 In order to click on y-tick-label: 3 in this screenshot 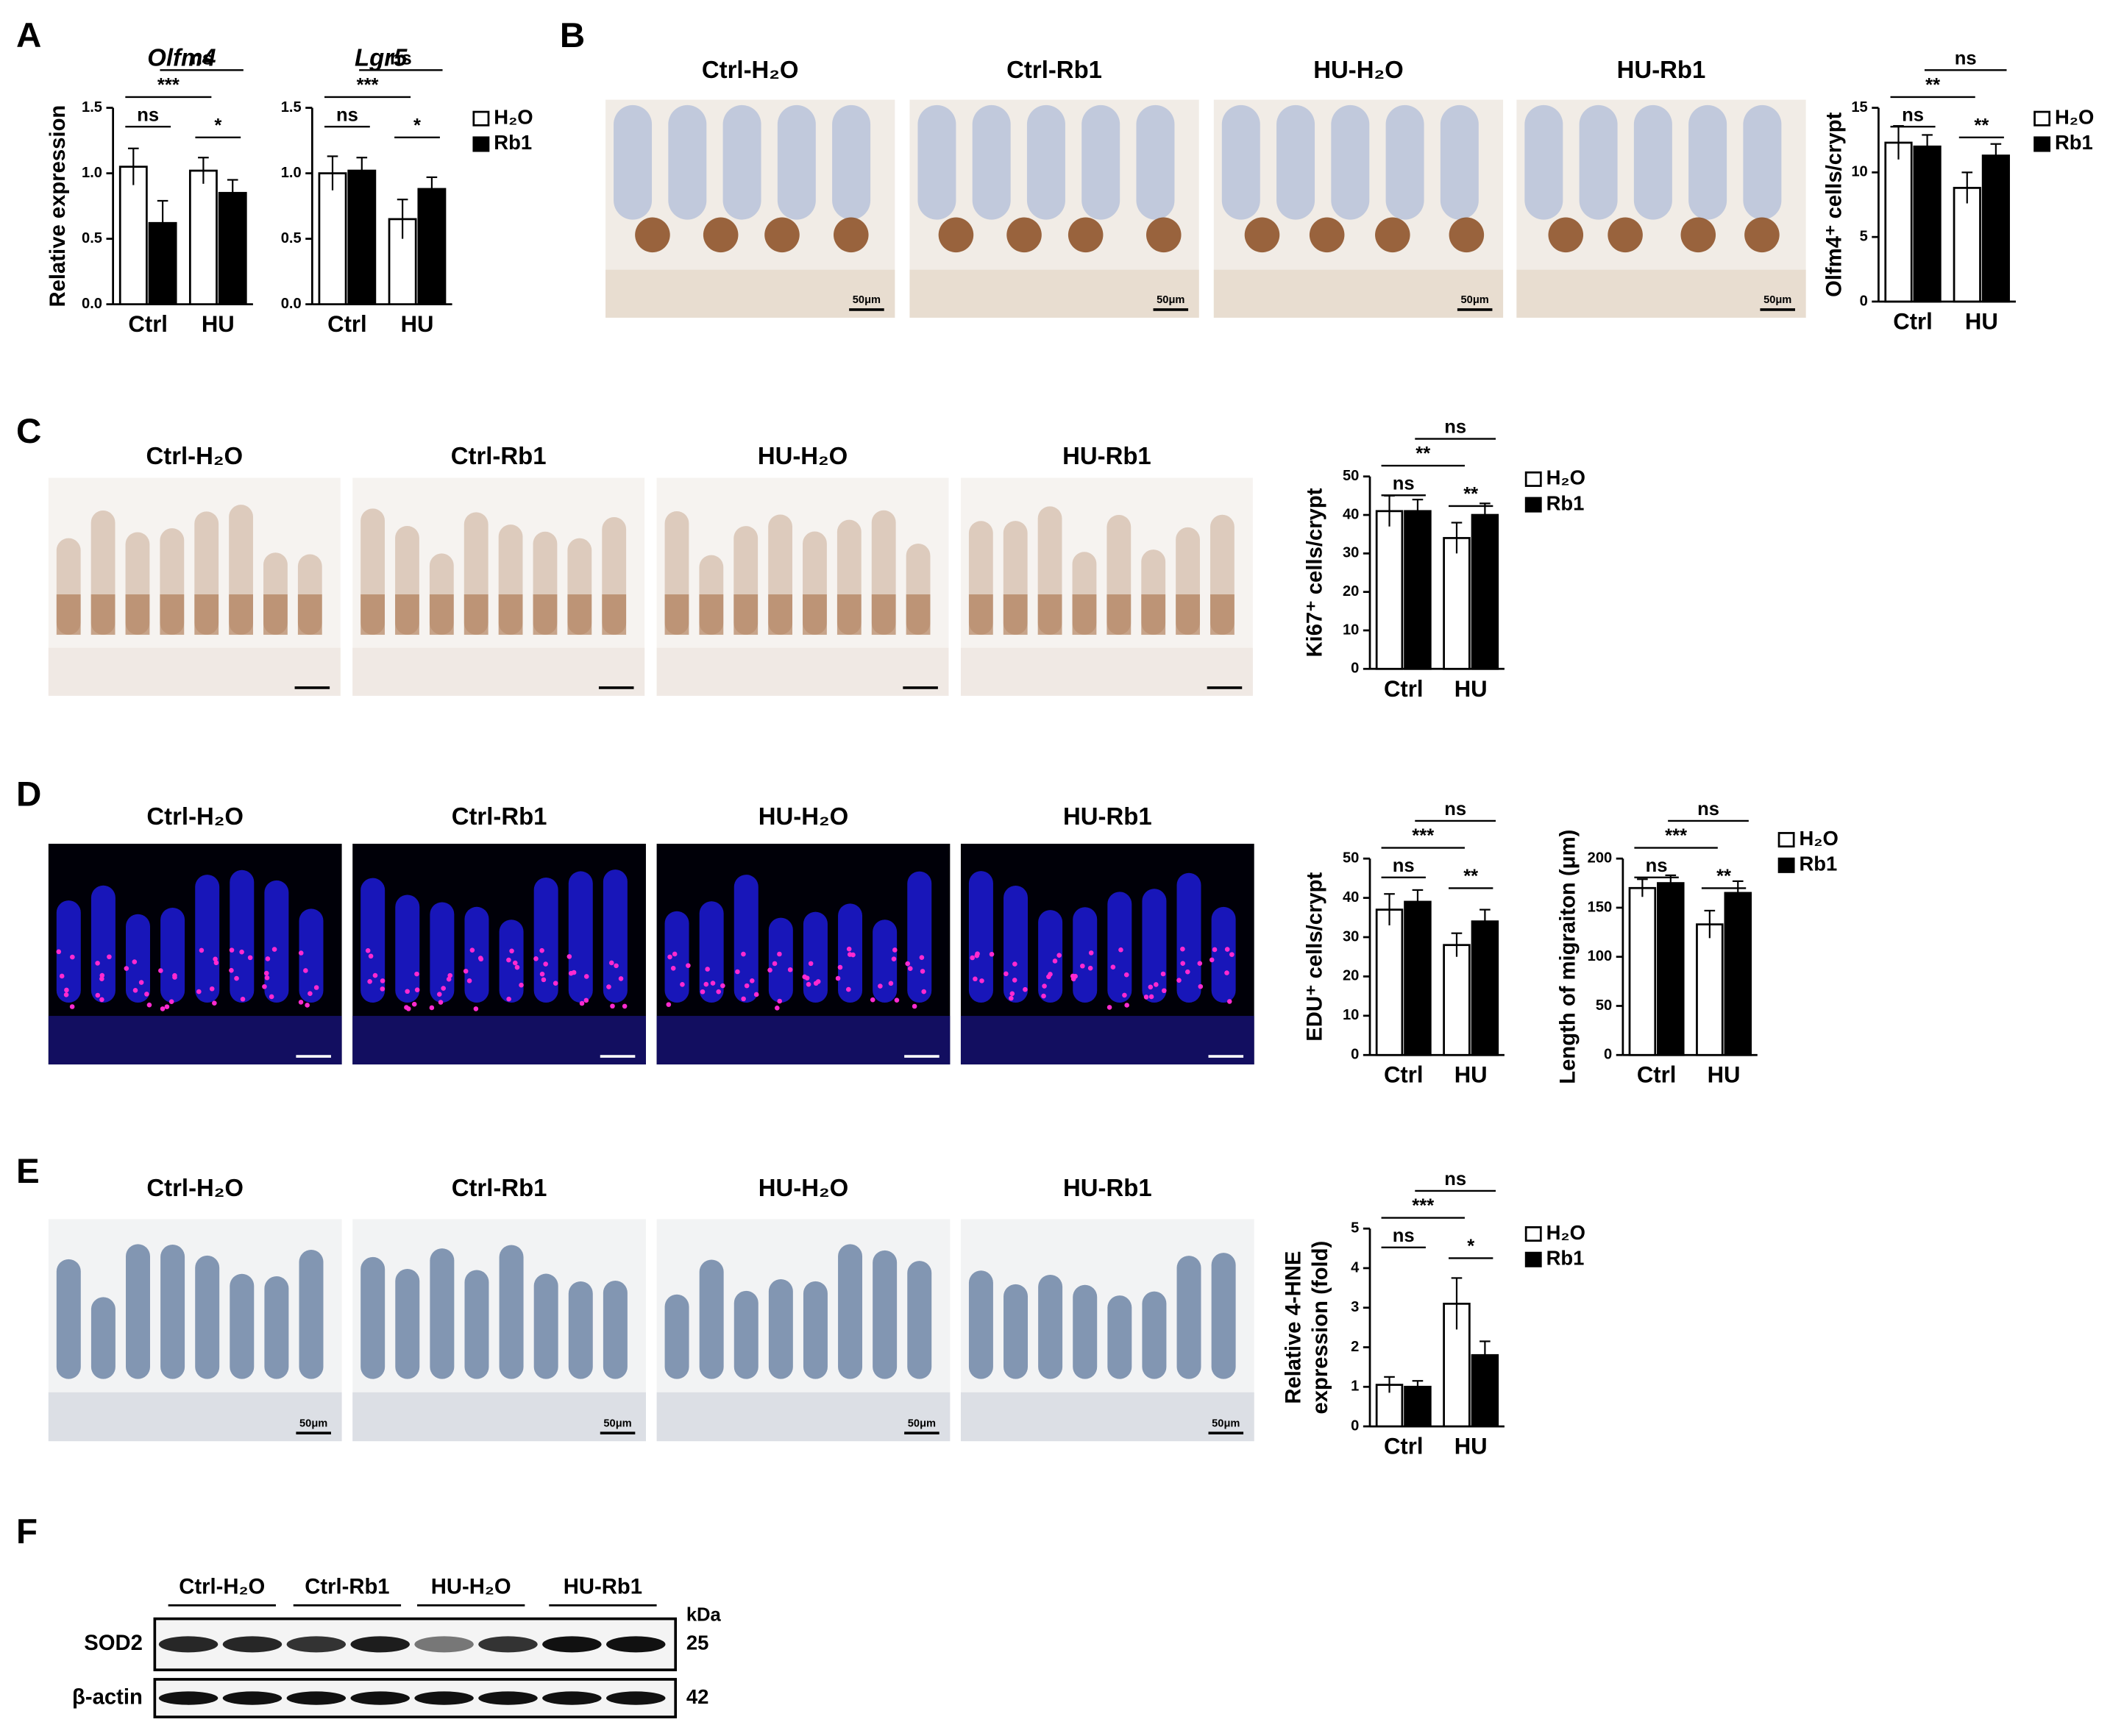, I will do `click(1355, 1307)`.